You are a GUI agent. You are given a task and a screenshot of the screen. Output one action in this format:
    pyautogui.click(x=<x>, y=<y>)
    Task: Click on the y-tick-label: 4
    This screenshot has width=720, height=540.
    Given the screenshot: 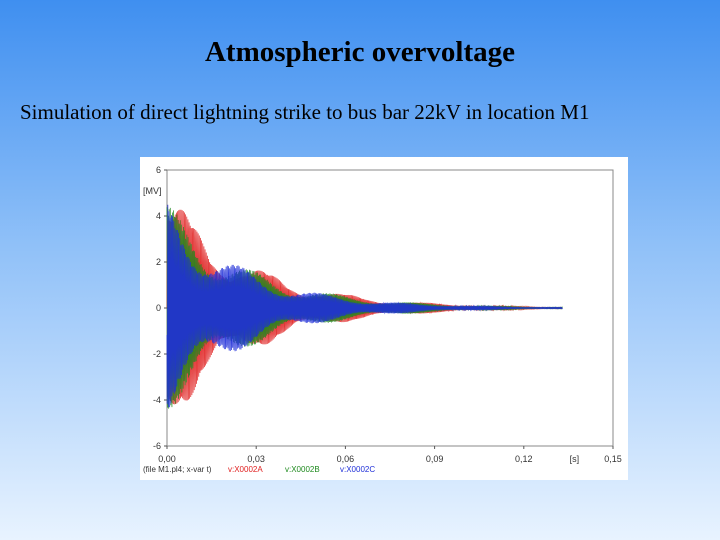 What is the action you would take?
    pyautogui.click(x=158, y=216)
    